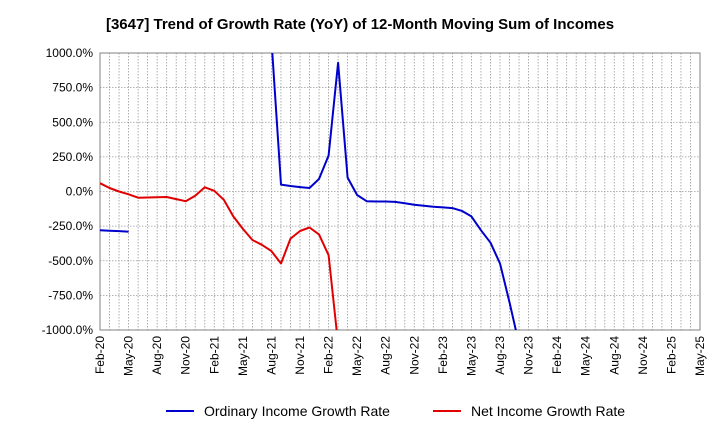 This screenshot has width=720, height=440. Describe the element at coordinates (72, 157) in the screenshot. I see `y-tick-label: 250.0%` at that location.